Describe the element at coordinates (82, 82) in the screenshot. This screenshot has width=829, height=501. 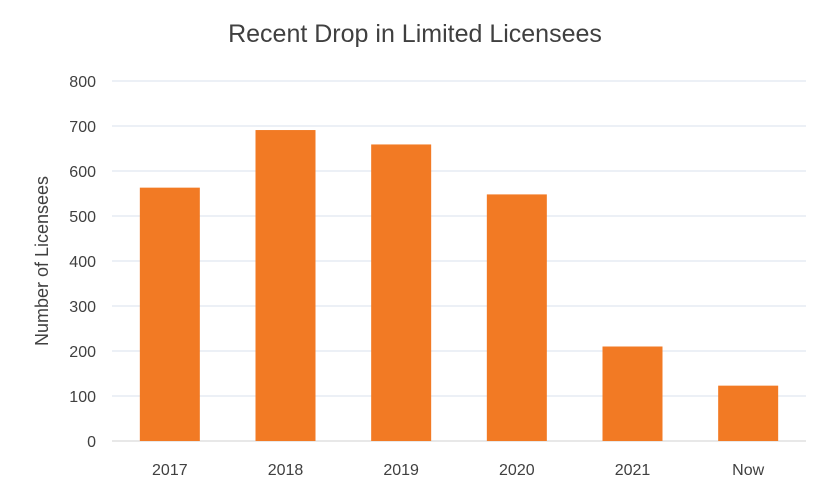
I see `y-tick-label: 800` at that location.